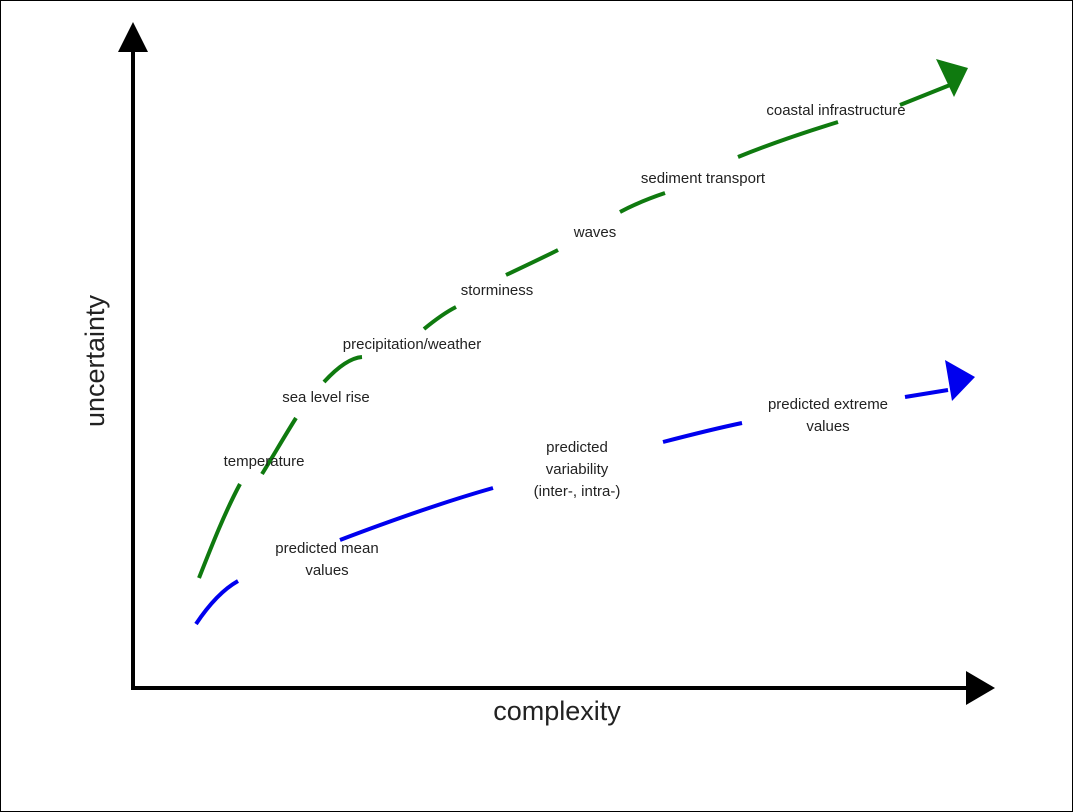  Describe the element at coordinates (264, 461) in the screenshot. I see `upper-label-temperature: temperature` at that location.